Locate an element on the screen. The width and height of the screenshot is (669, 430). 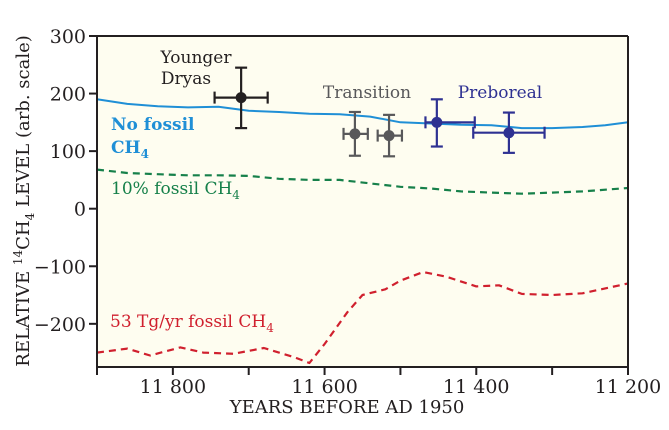
y-tick-label: −200 is located at coordinates (60, 325).